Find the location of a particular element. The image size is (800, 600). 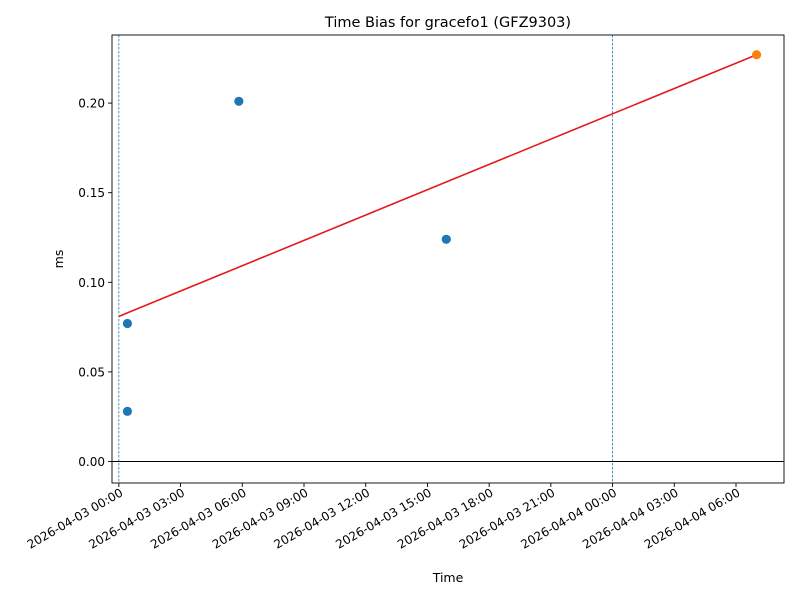

y-tick-label-1: 0.05 is located at coordinates (91, 372).